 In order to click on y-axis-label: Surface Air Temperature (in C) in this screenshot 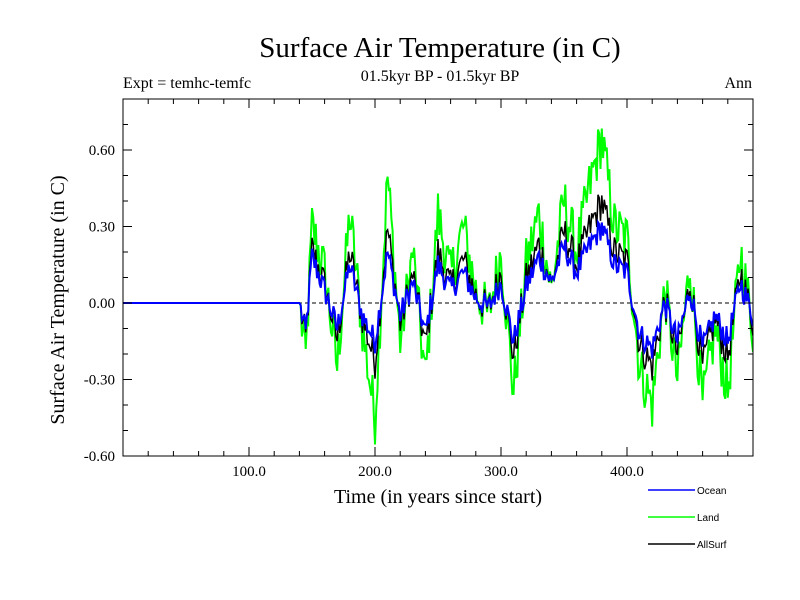, I will do `click(58, 299)`.